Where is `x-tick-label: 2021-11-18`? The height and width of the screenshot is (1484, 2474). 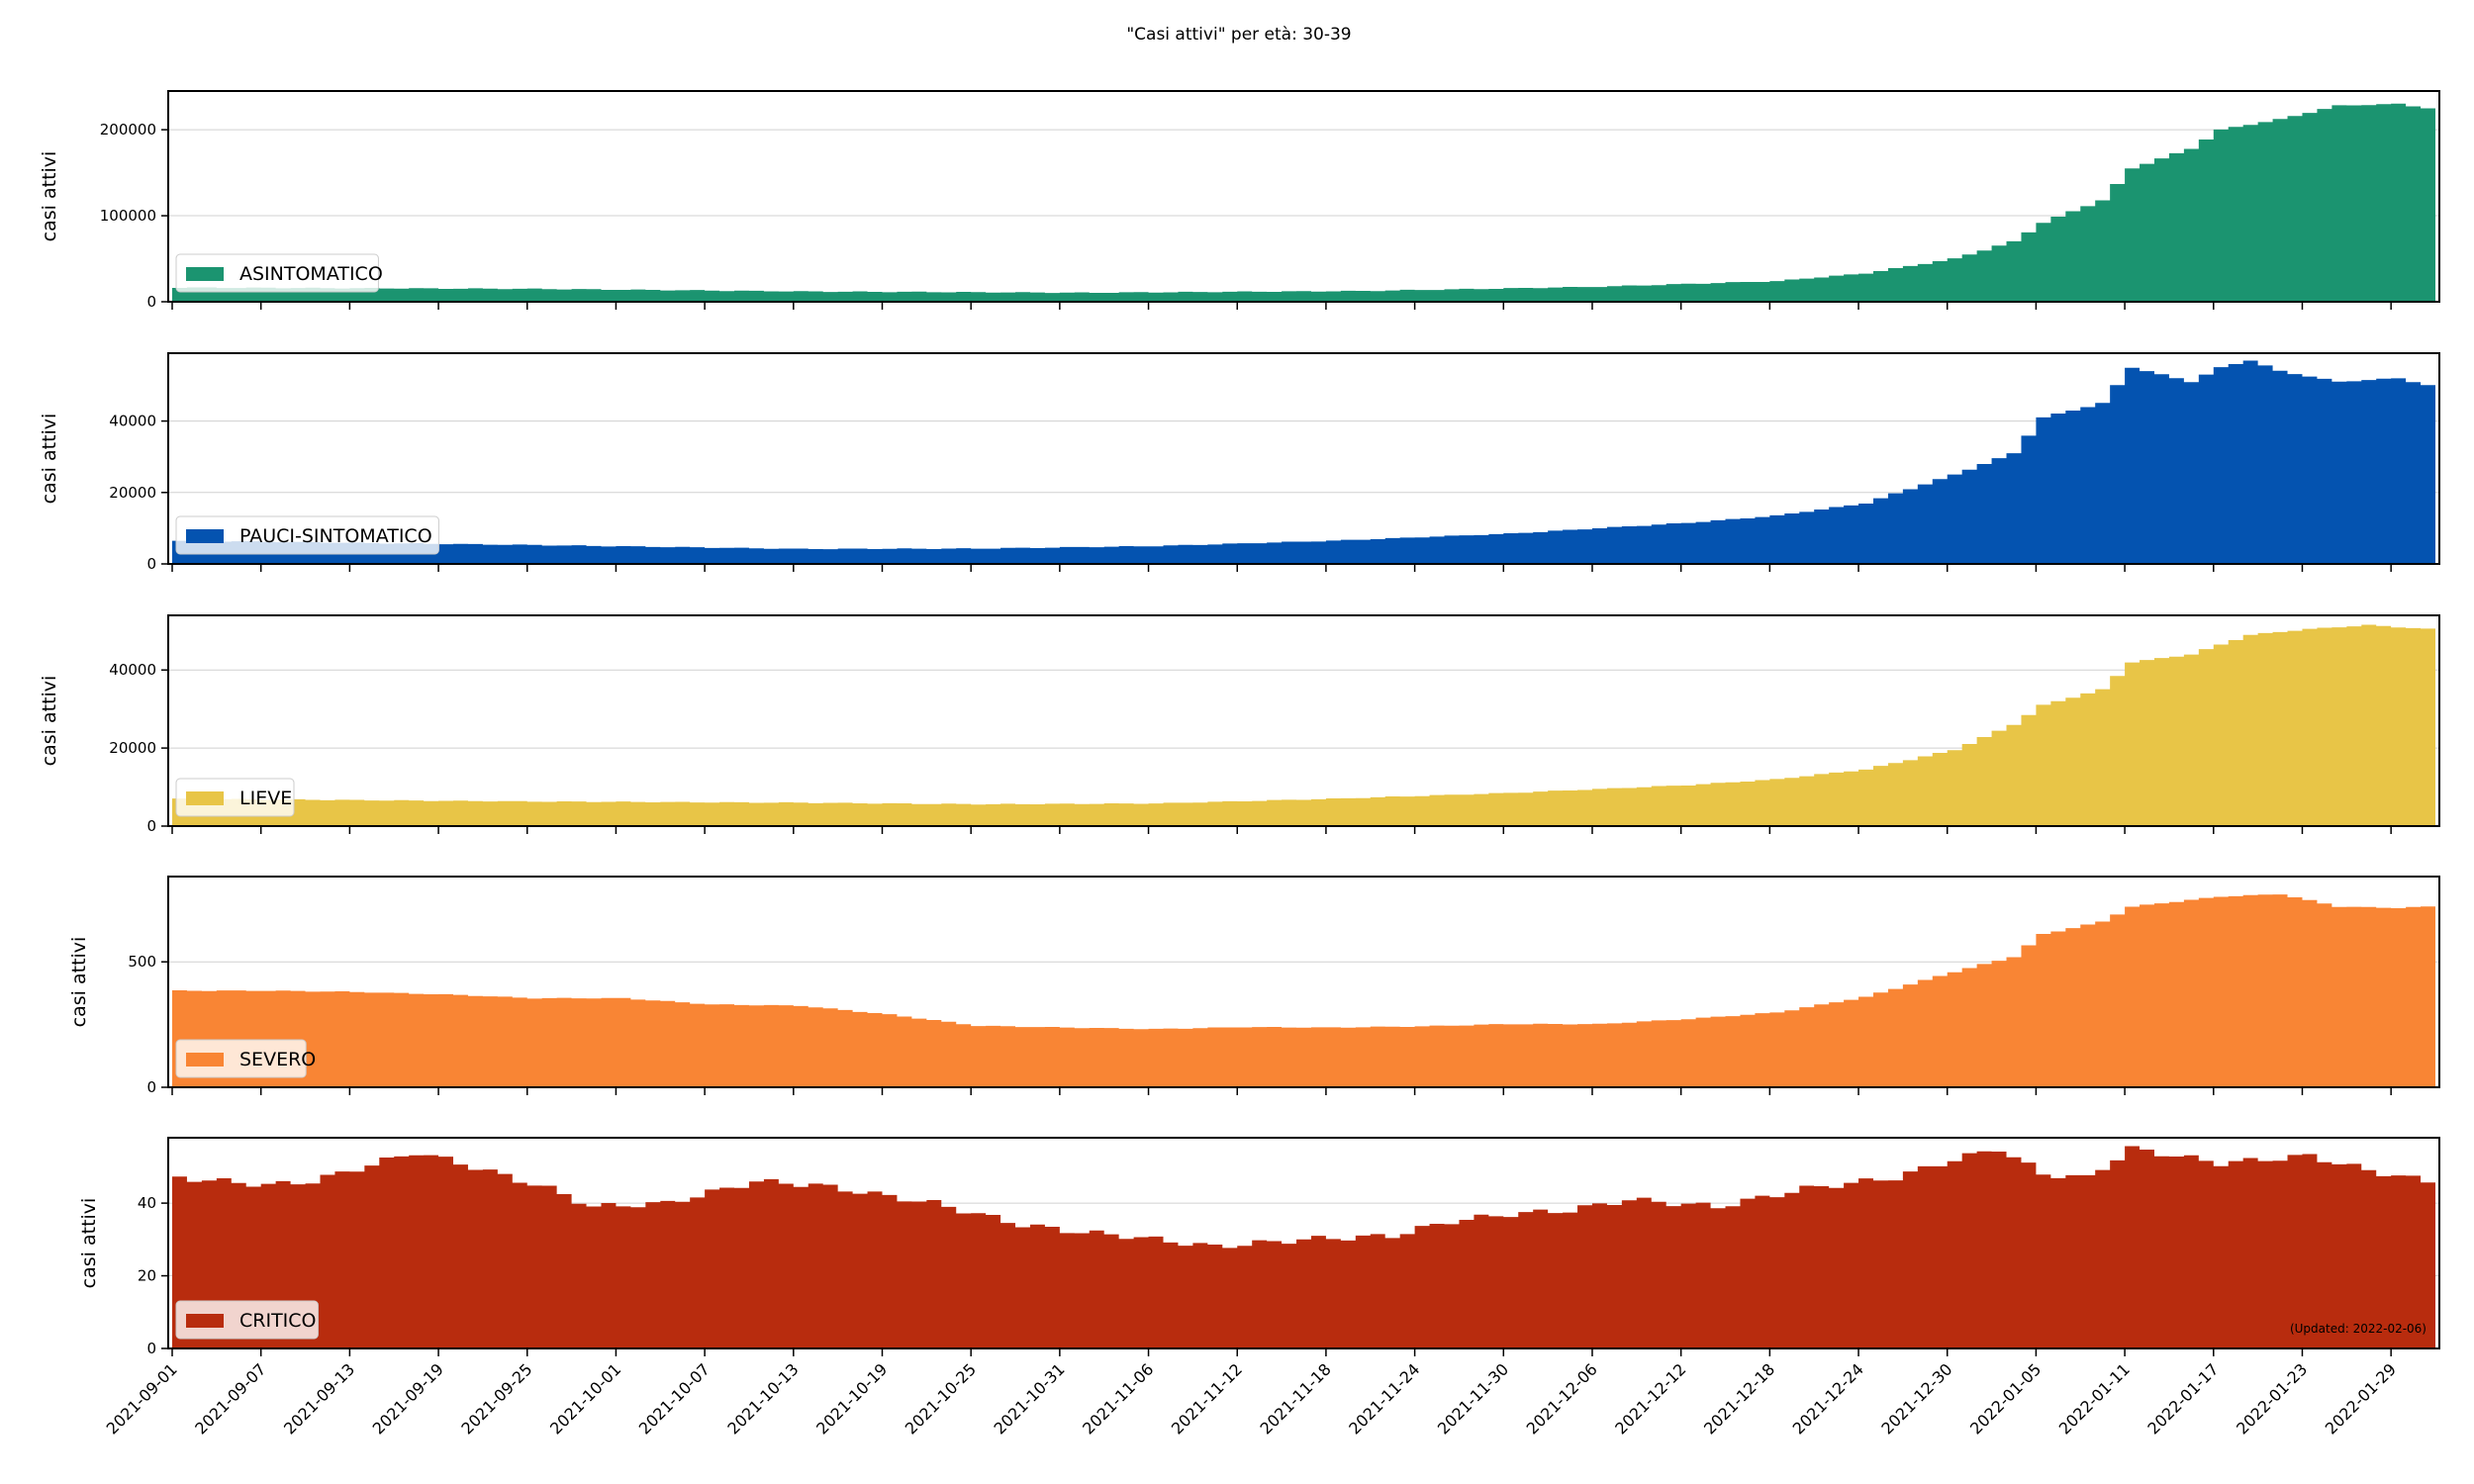 x-tick-label: 2021-11-18 is located at coordinates (1296, 1398).